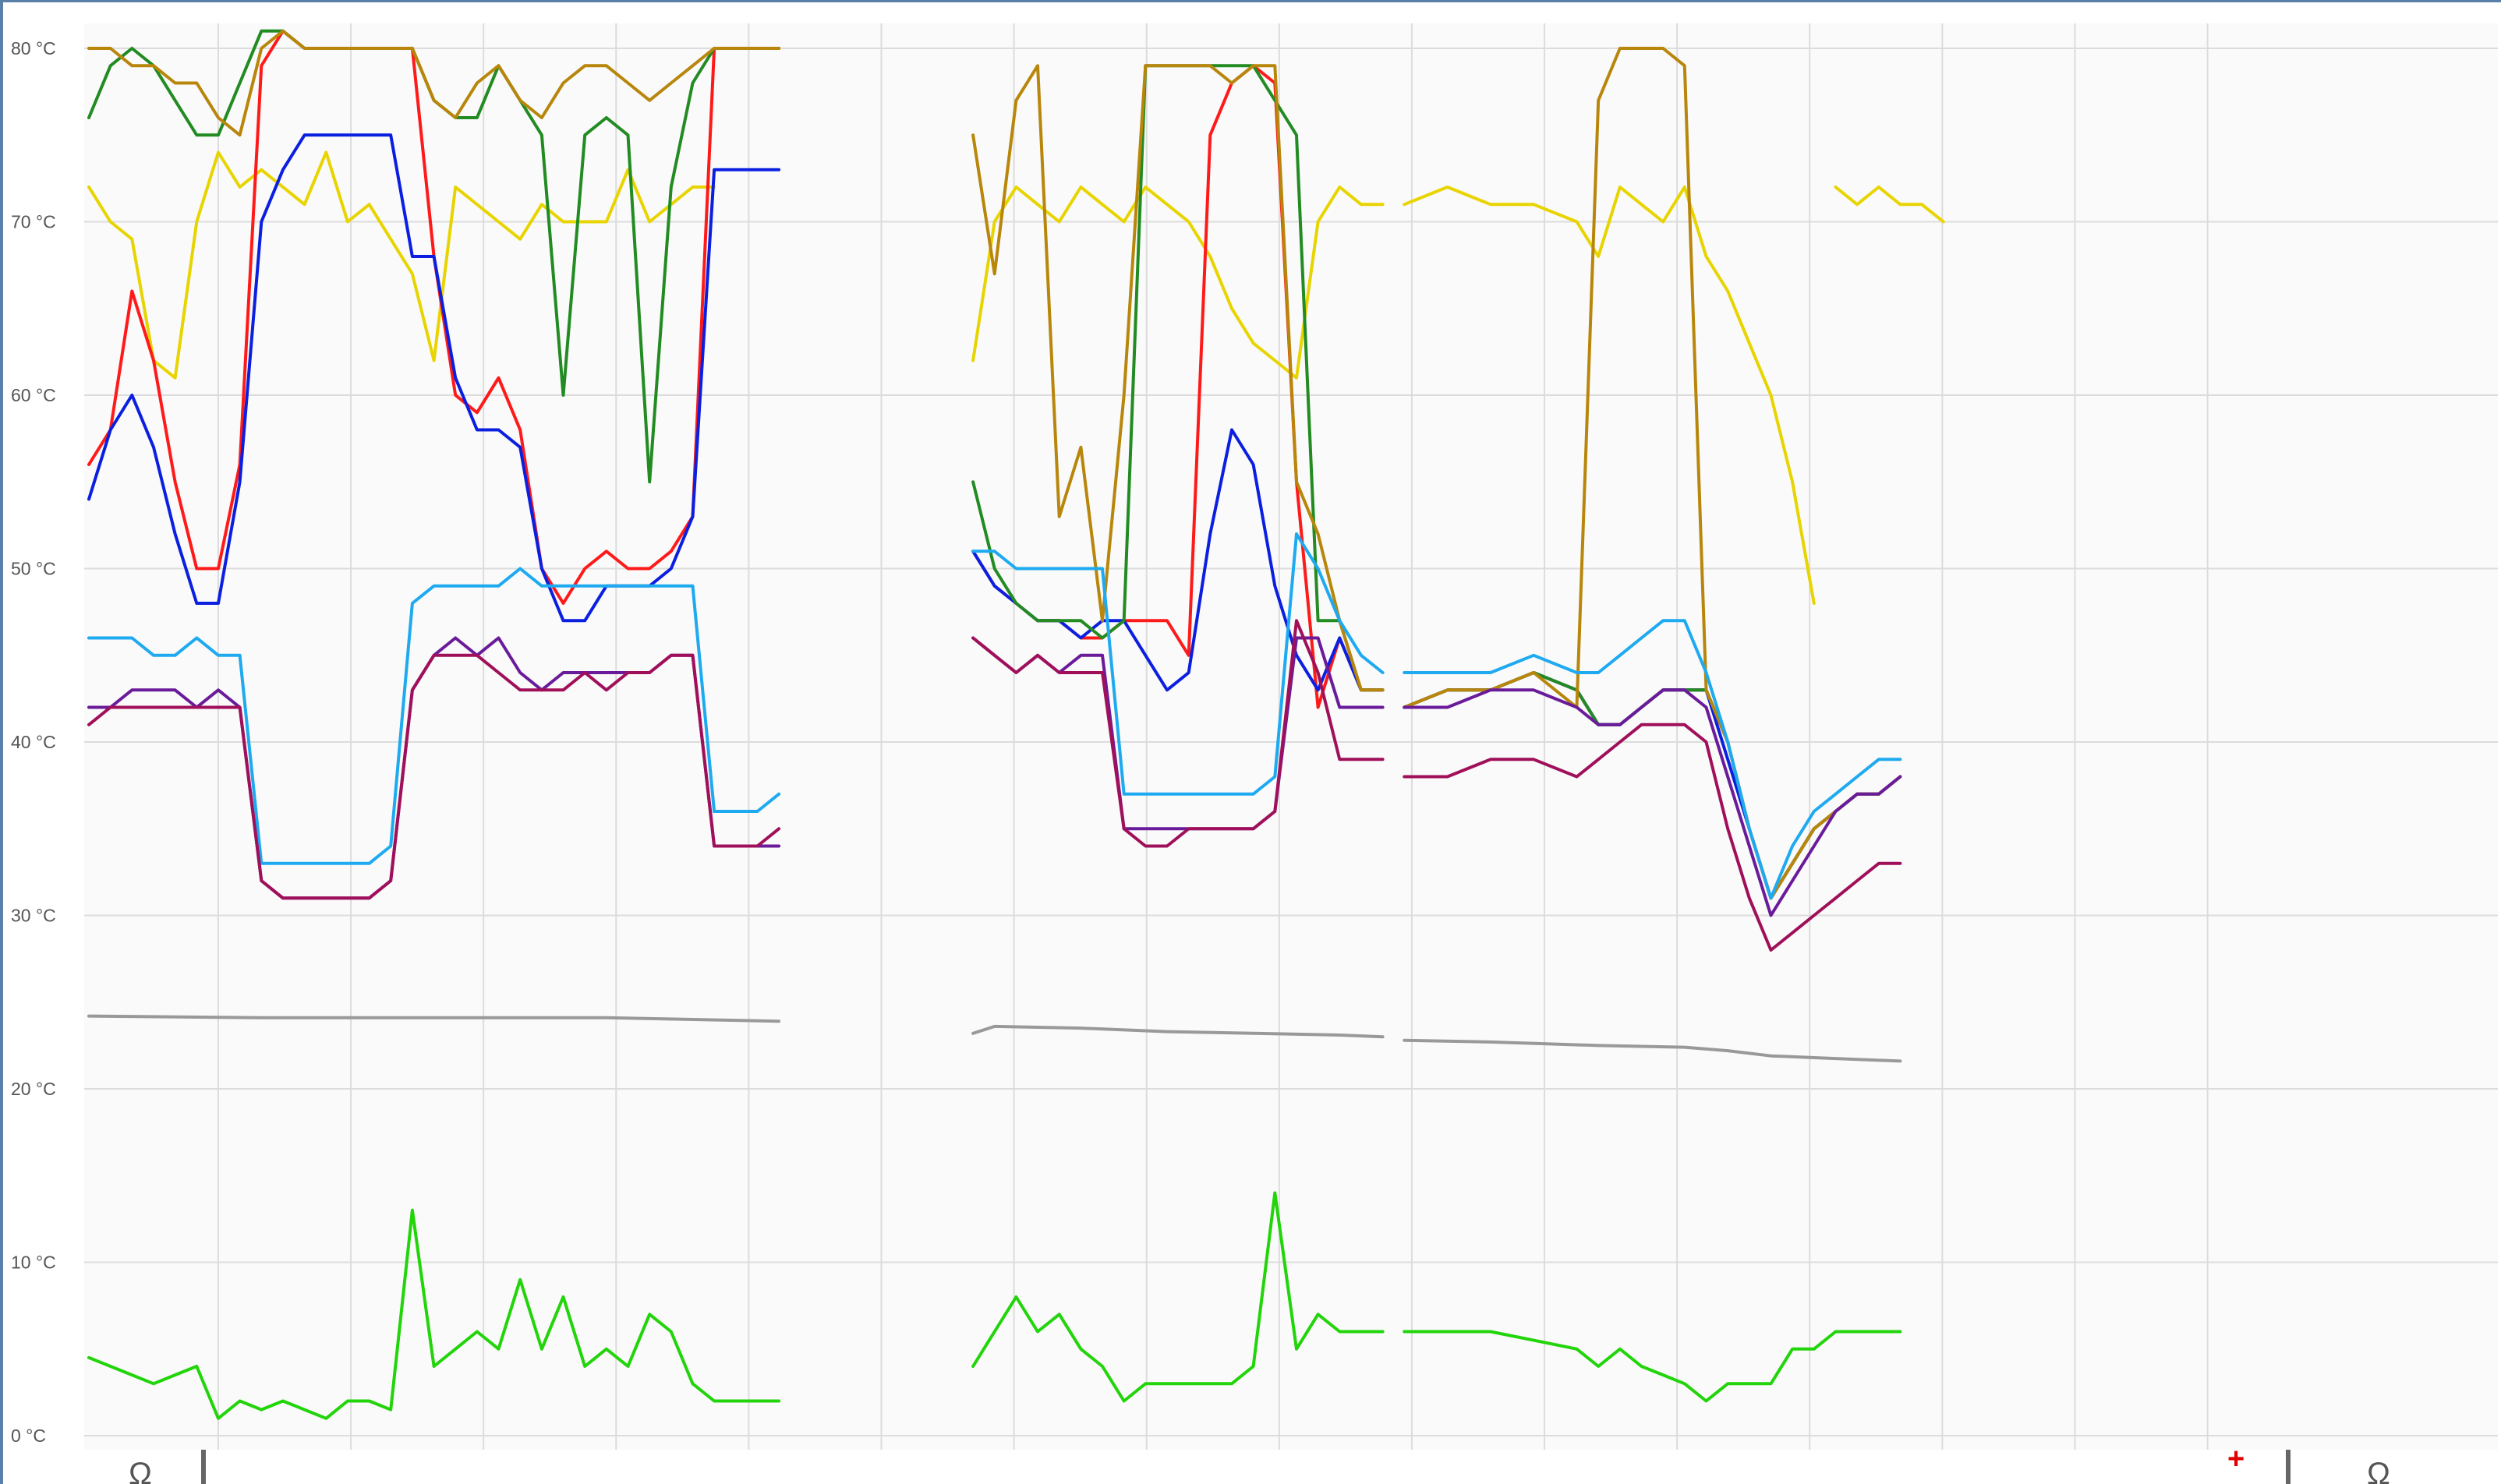 The height and width of the screenshot is (1484, 2501). Describe the element at coordinates (33, 1263) in the screenshot. I see `y-tick-label: 10 °C` at that location.